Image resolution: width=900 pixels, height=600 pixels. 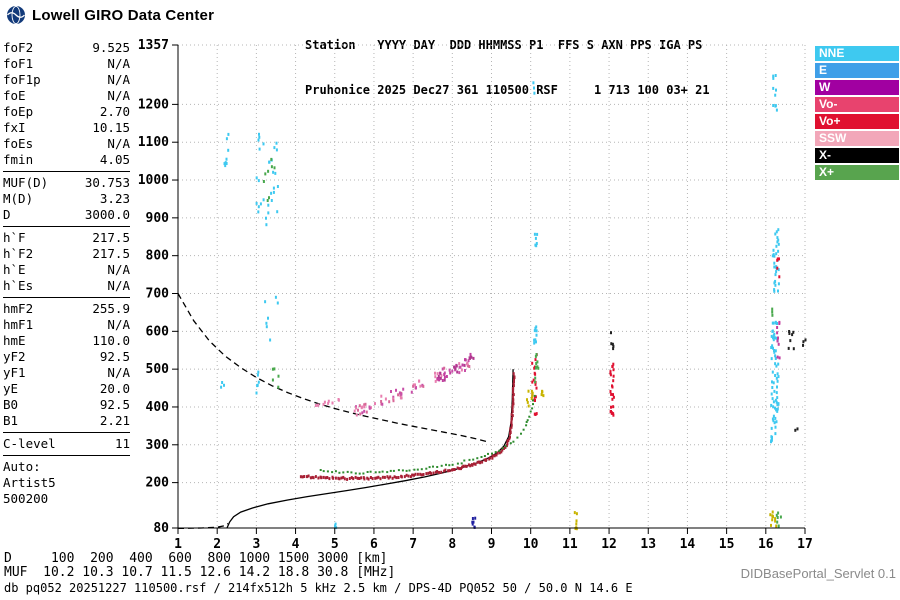 I want to click on param-row: yF1 N/A, so click(x=66, y=373).